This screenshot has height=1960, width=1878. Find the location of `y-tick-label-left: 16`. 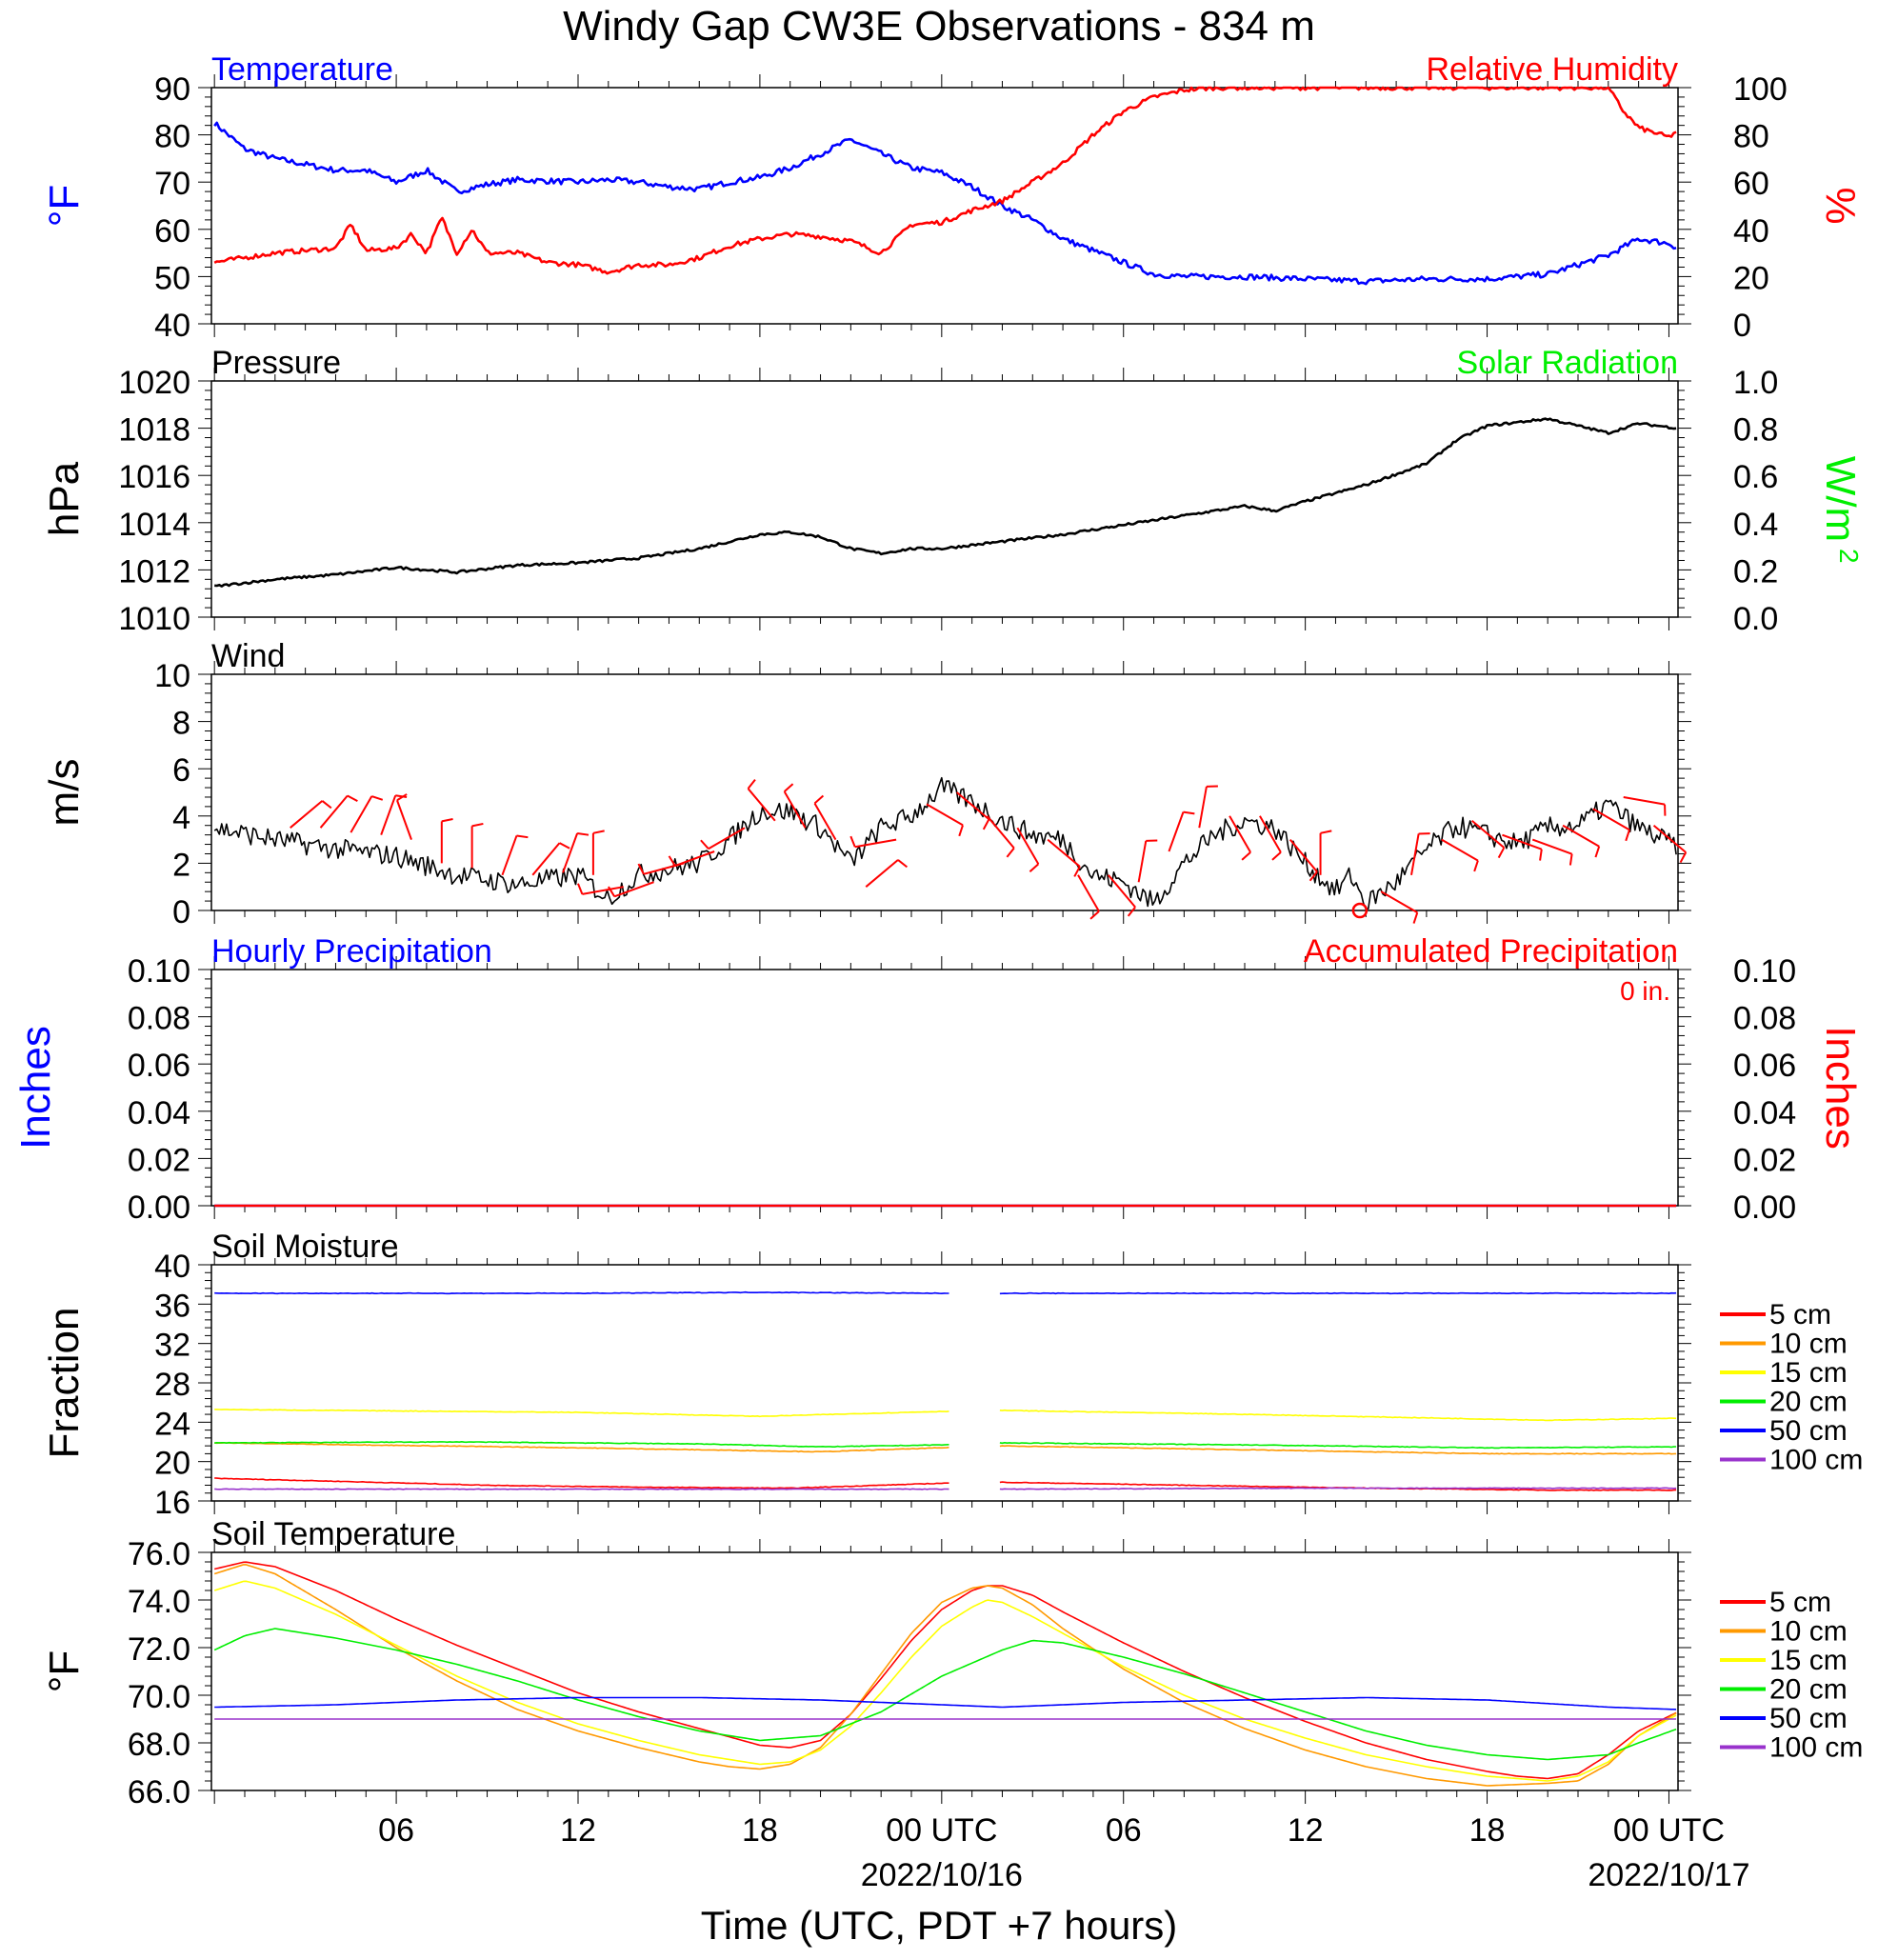

y-tick-label-left: 16 is located at coordinates (172, 1503).